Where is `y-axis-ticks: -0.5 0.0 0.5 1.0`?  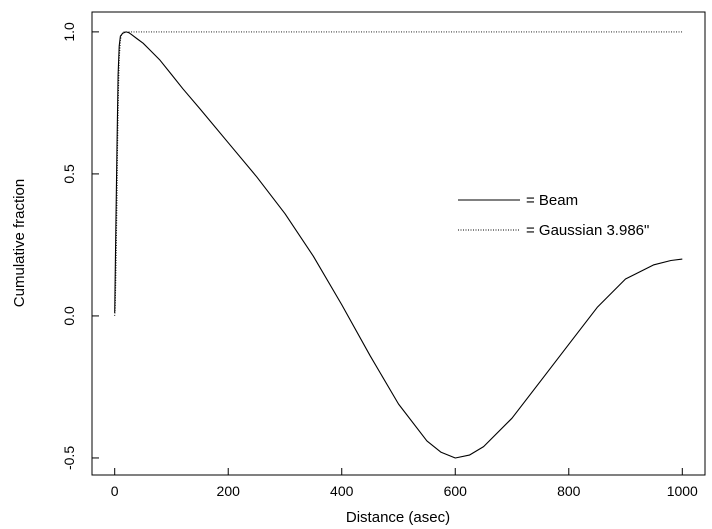
y-axis-ticks: -0.5 0.0 0.5 1.0 is located at coordinates (80, 246).